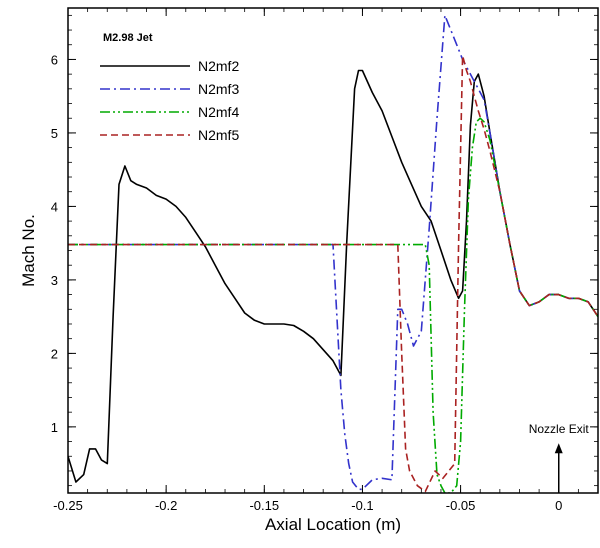  Describe the element at coordinates (218, 112) in the screenshot. I see `legend-label: N2mf4` at that location.